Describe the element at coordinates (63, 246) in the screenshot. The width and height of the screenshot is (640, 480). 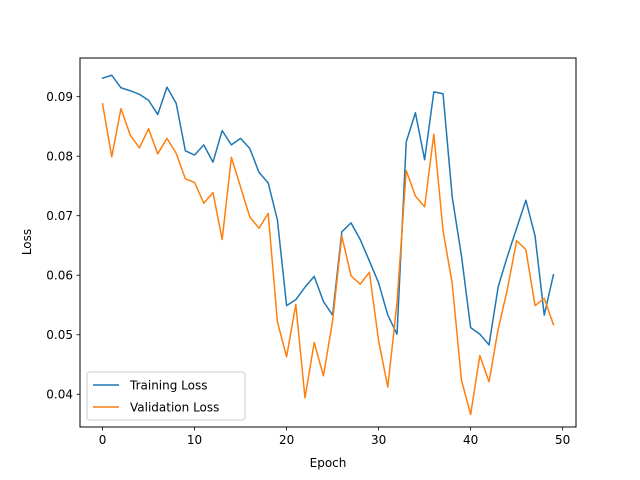
I see `y-axis: 0.04 0.05 0.06 0.07 0.08 0.09` at that location.